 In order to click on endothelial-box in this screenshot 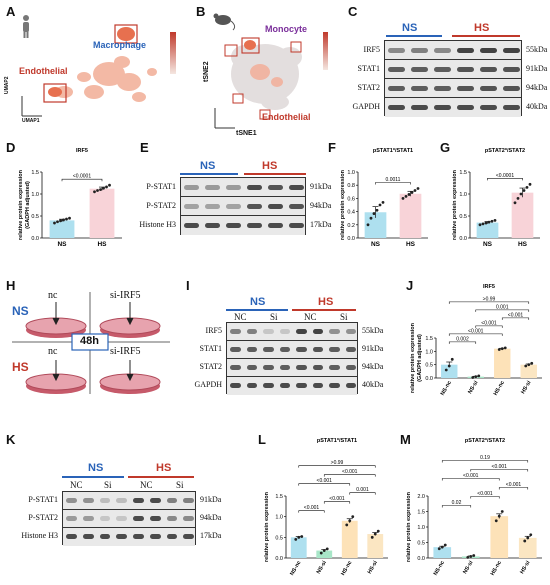, I will do `click(55, 93)`.